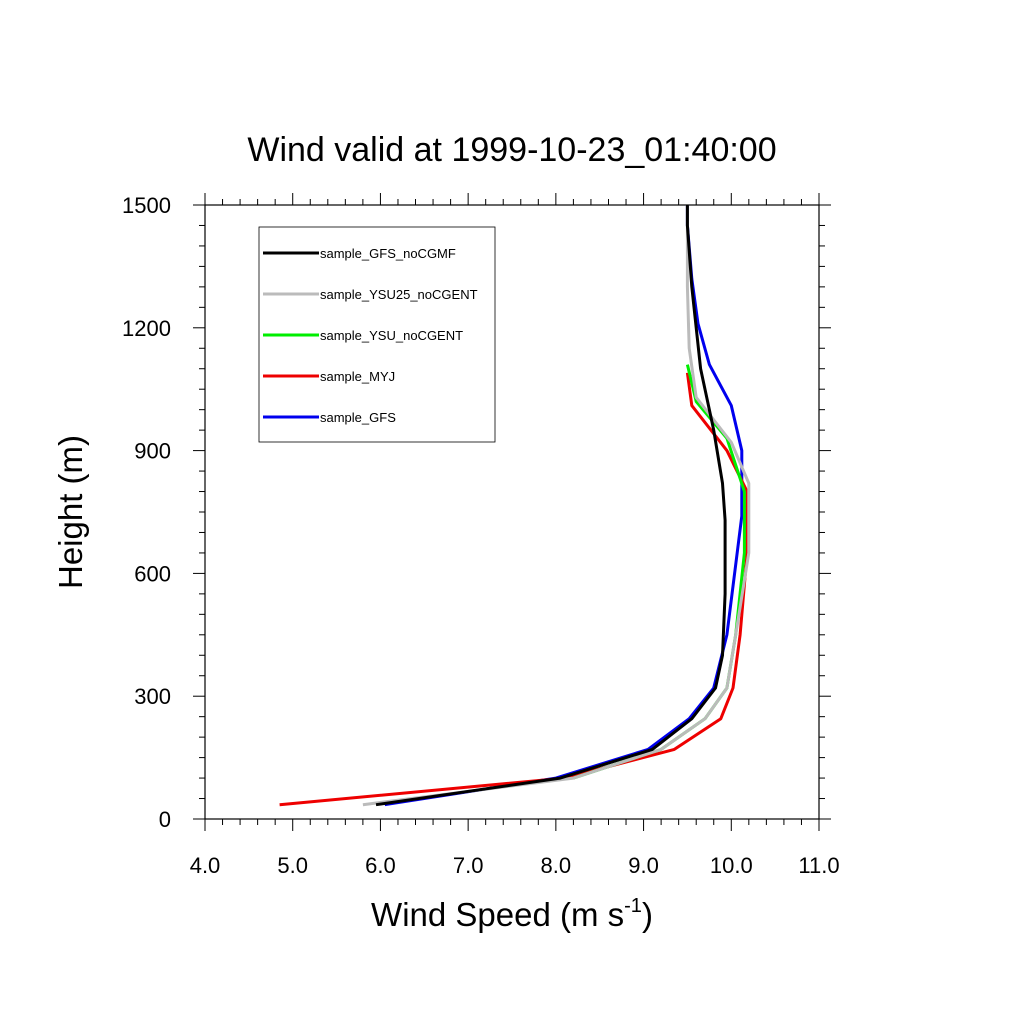 This screenshot has width=1024, height=1024. Describe the element at coordinates (497, 914) in the screenshot. I see `x-axis-title-main: Wind Speed (m s` at that location.